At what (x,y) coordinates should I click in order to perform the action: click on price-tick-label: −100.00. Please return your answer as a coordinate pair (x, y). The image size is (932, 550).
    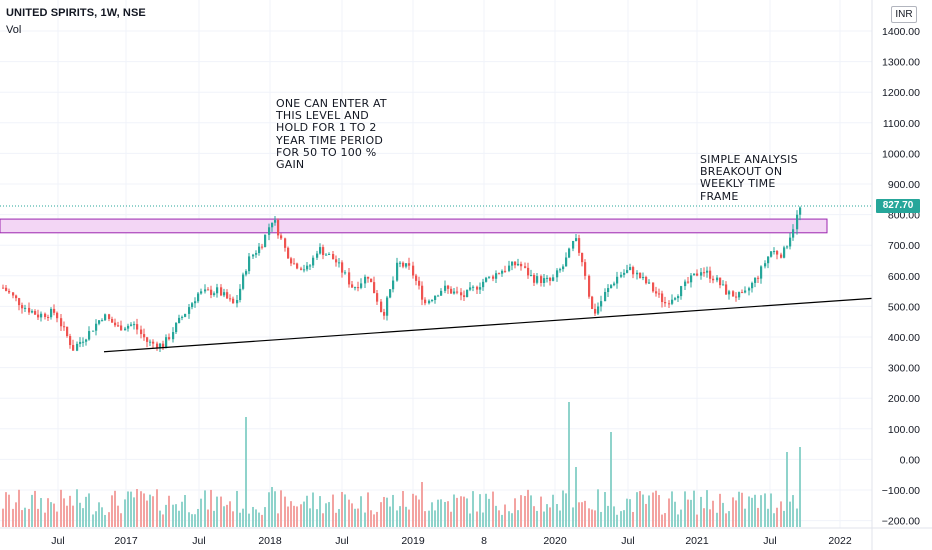
    Looking at the image, I should click on (901, 491).